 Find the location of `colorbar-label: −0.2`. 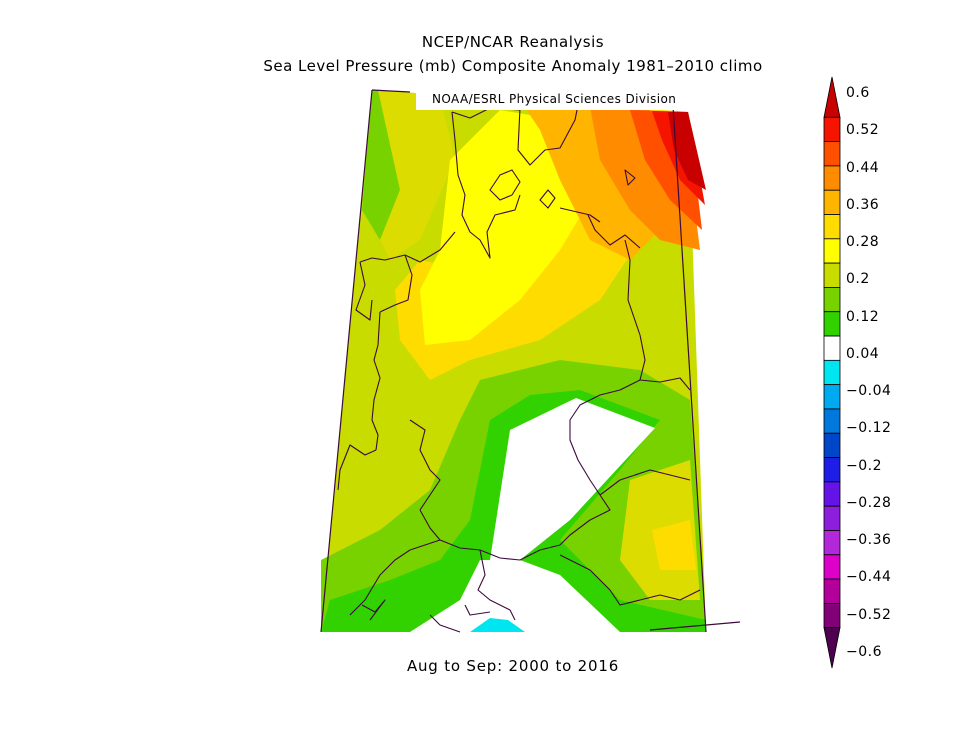

colorbar-label: −0.2 is located at coordinates (864, 465).